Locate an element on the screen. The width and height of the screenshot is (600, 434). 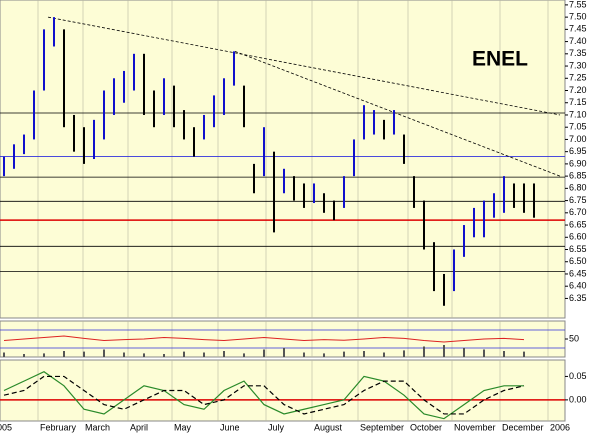
x-tick-label: February is located at coordinates (58, 427).